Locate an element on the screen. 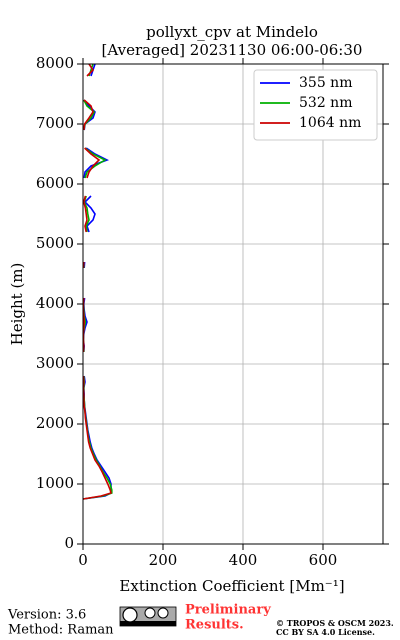 The width and height of the screenshot is (400, 640). copyright: CC BY SA 4.0 License. is located at coordinates (325, 632).